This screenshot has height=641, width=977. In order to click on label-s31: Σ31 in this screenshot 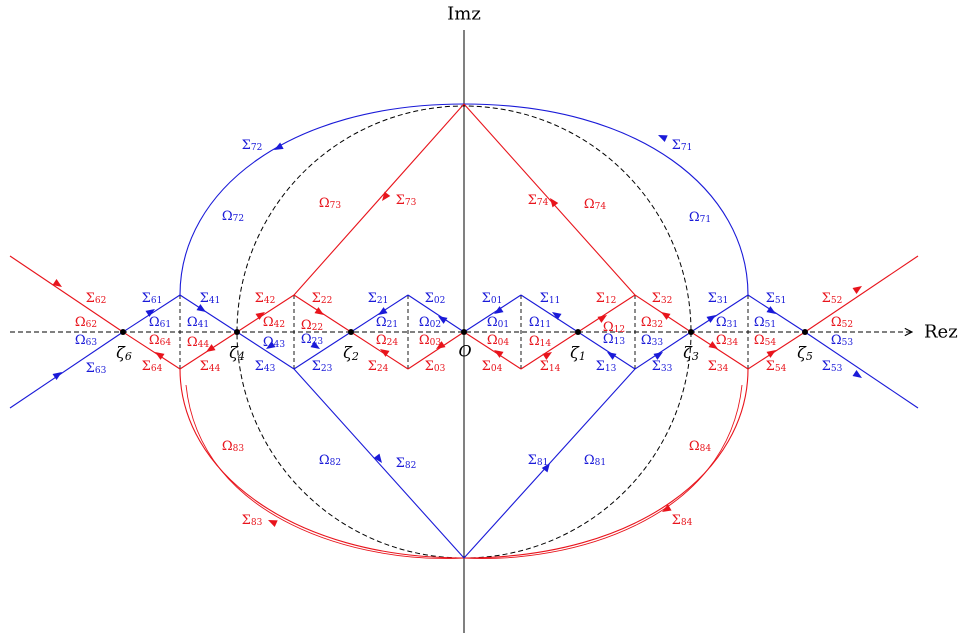, I will do `click(718, 299)`.